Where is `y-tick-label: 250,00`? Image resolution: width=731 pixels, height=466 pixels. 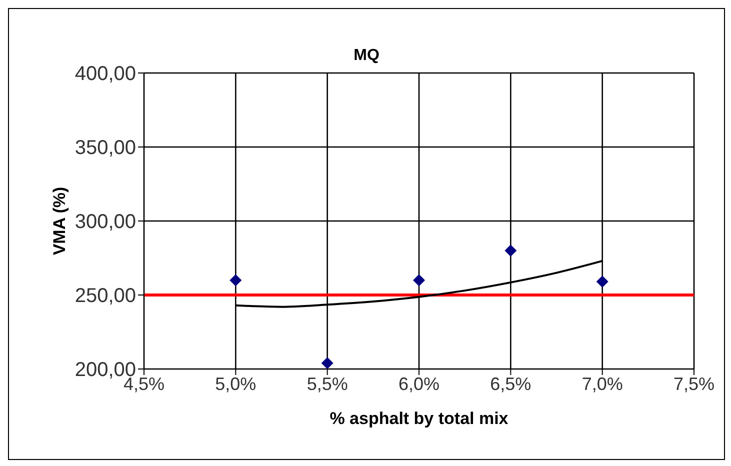 y-tick-label: 250,00 is located at coordinates (105, 296).